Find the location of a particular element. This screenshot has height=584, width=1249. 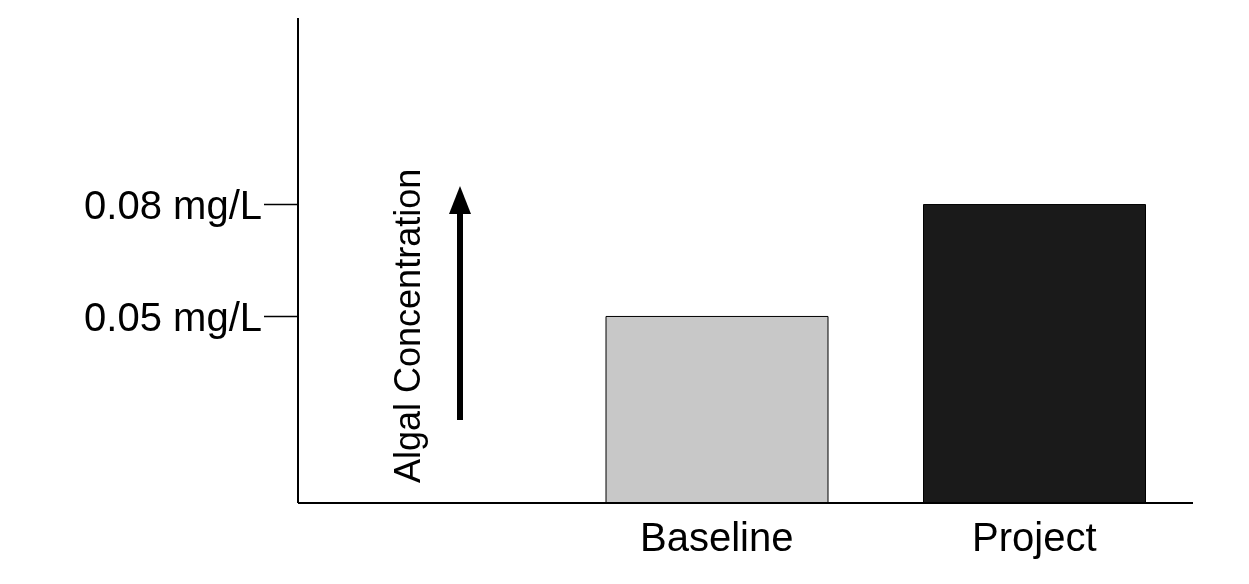

y-axis-title: Algal Concentration is located at coordinates (407, 325).